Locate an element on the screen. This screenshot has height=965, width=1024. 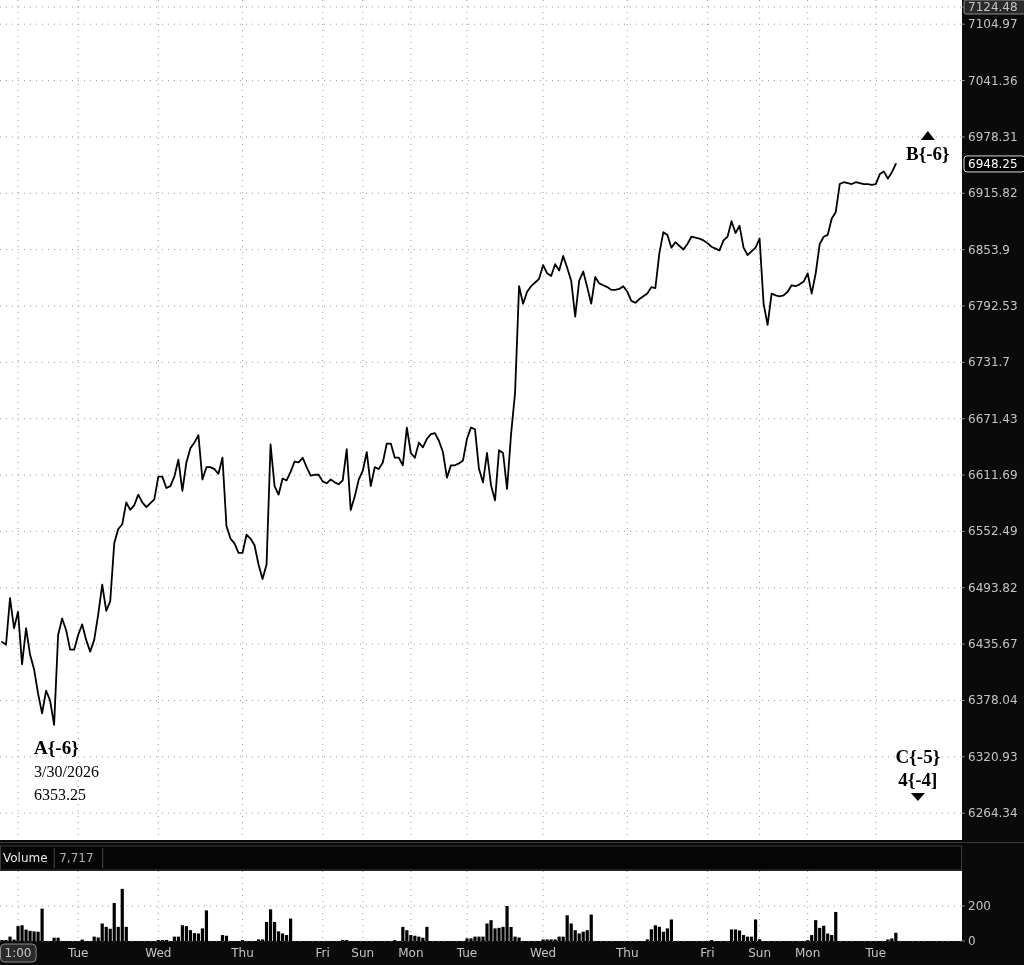
y-tick-label: 6378.04 is located at coordinates (993, 700).